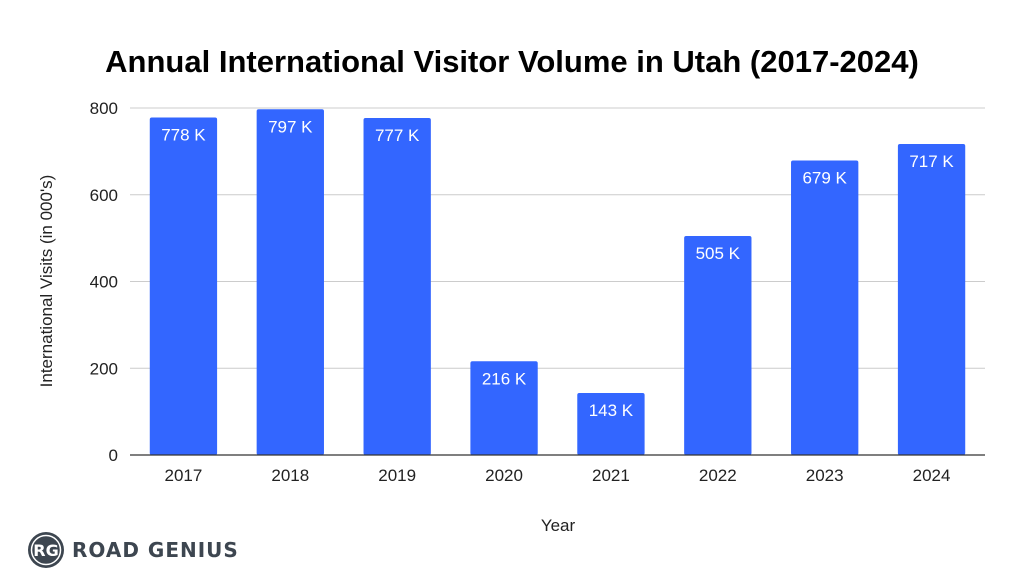 The image size is (1024, 582). I want to click on x-tick-label: 2023, so click(825, 475).